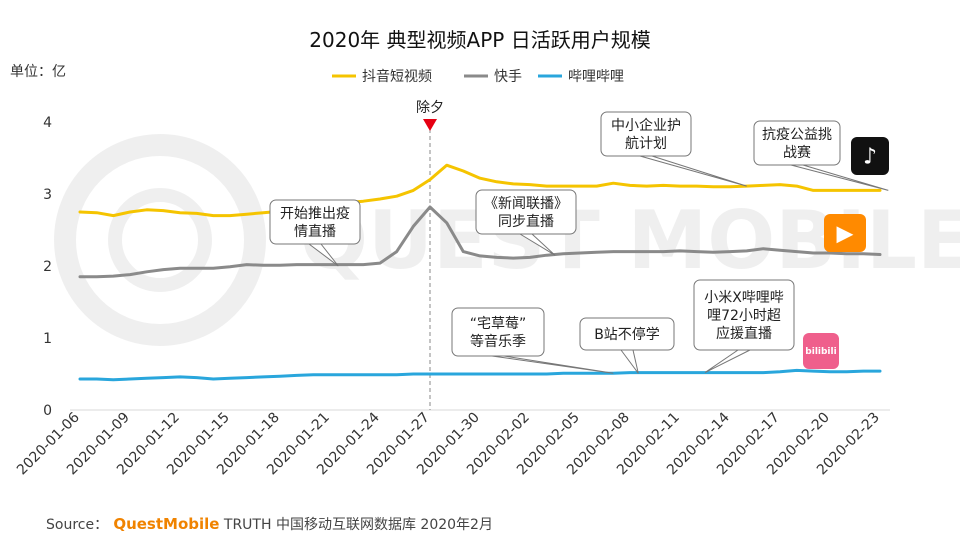  I want to click on callout-text: 小米X哔哩哔, so click(744, 298).